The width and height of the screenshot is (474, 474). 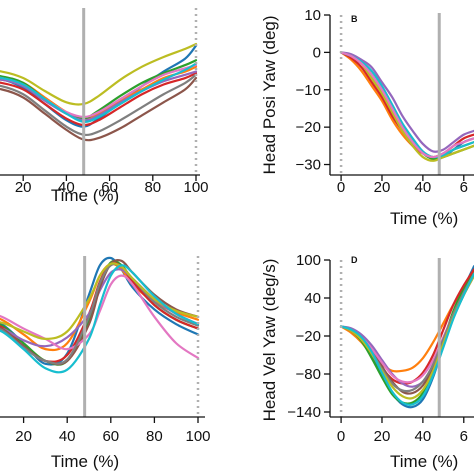 I want to click on panel-d-x-tick-label: 0, so click(x=341, y=436).